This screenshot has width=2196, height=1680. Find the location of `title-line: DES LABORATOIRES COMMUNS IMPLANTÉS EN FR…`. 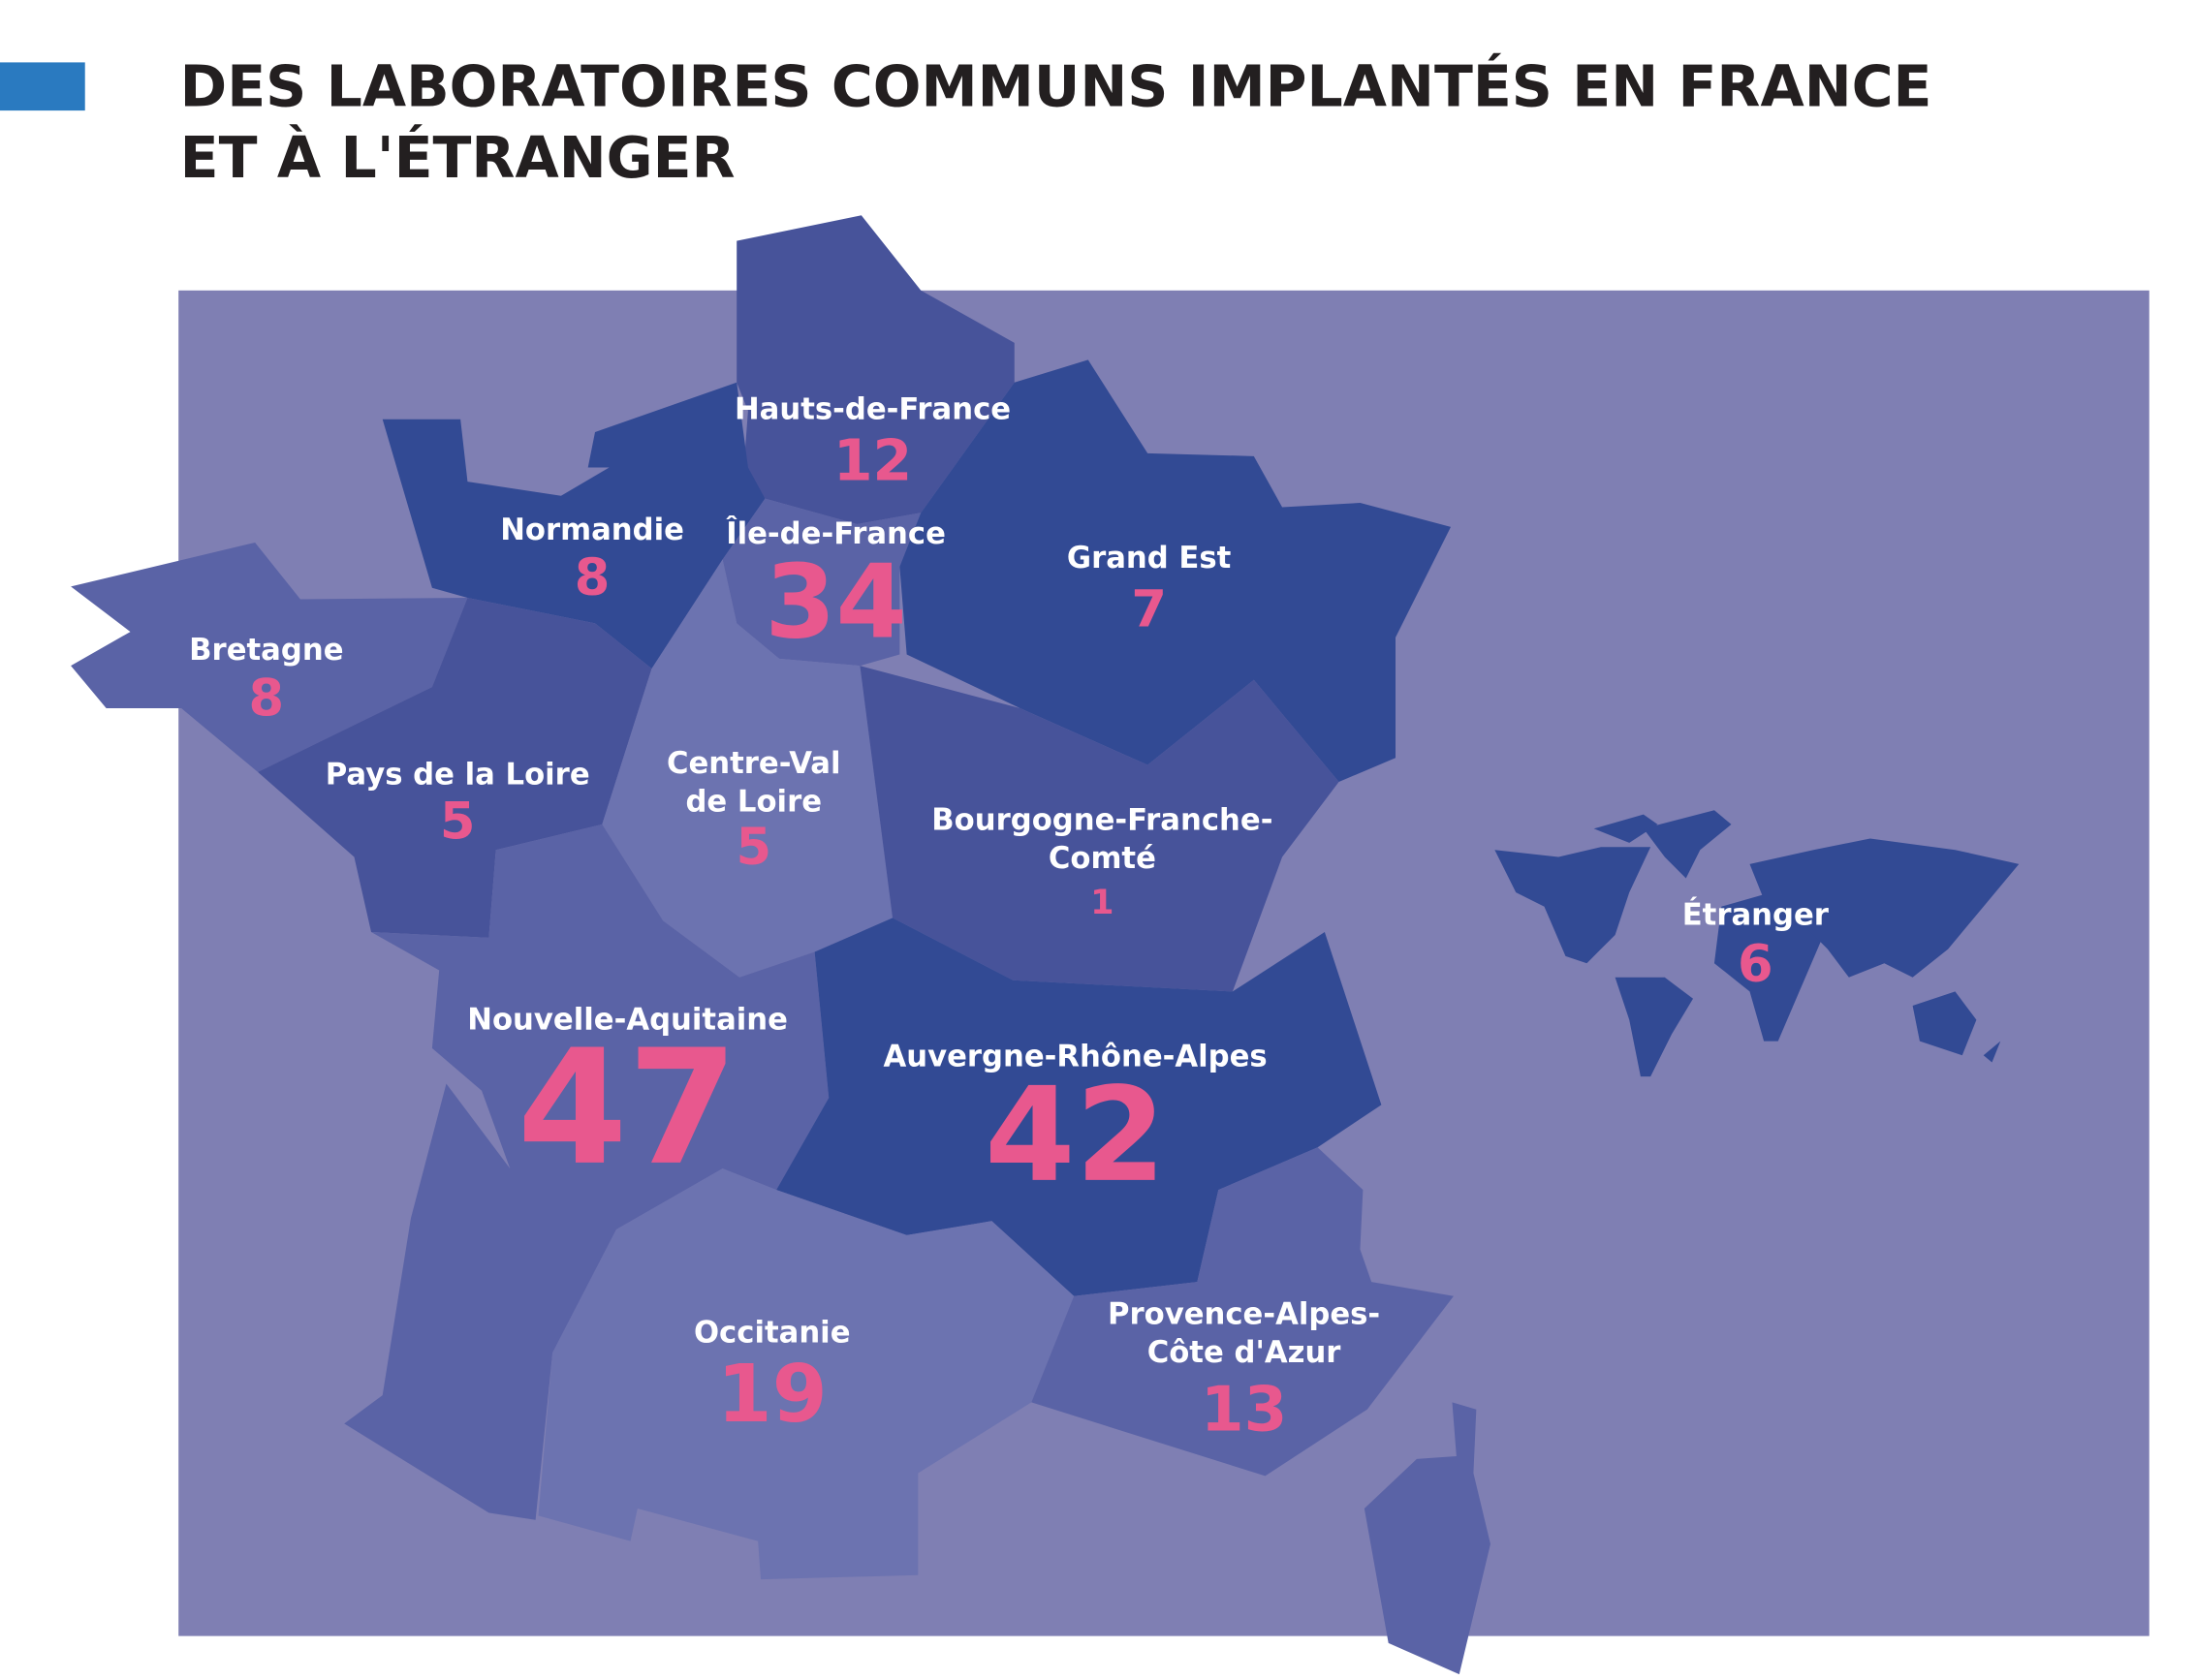

title-line: DES LABORATOIRES COMMUNS IMPLANTÉS EN FR… is located at coordinates (1056, 87).